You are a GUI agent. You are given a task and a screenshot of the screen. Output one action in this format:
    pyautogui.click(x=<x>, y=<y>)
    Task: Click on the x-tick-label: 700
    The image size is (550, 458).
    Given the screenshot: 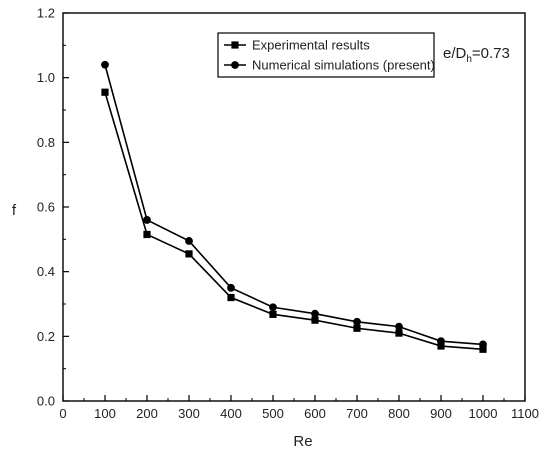 What is the action you would take?
    pyautogui.click(x=357, y=413)
    